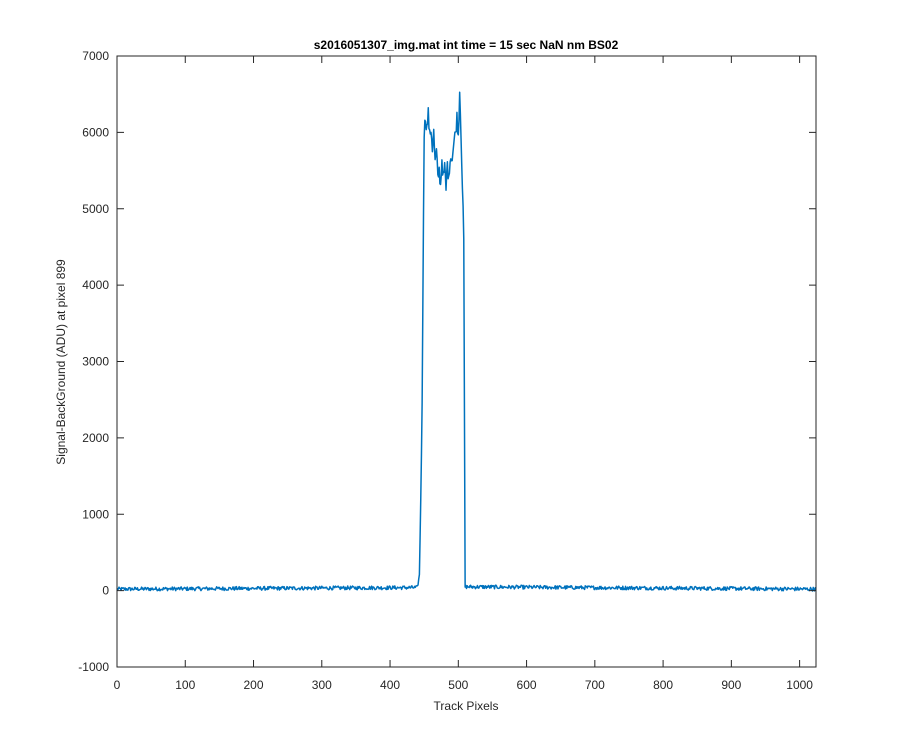 The width and height of the screenshot is (900, 755). I want to click on x-tick-label: 900, so click(731, 685).